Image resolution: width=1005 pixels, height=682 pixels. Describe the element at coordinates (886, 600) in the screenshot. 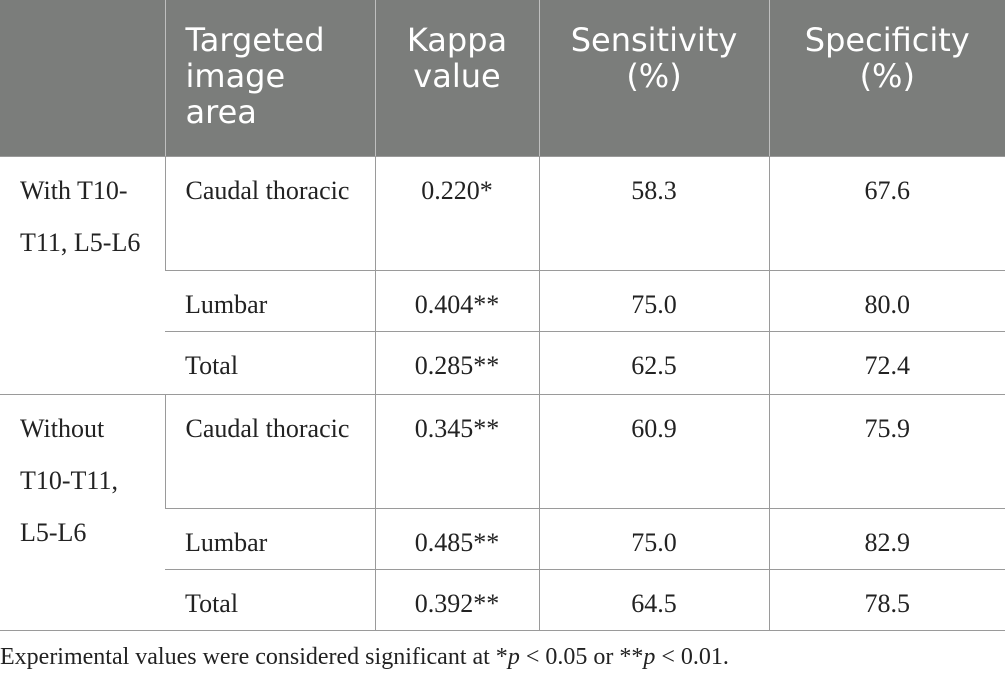

I see `specificity-cell: 78.5` at that location.